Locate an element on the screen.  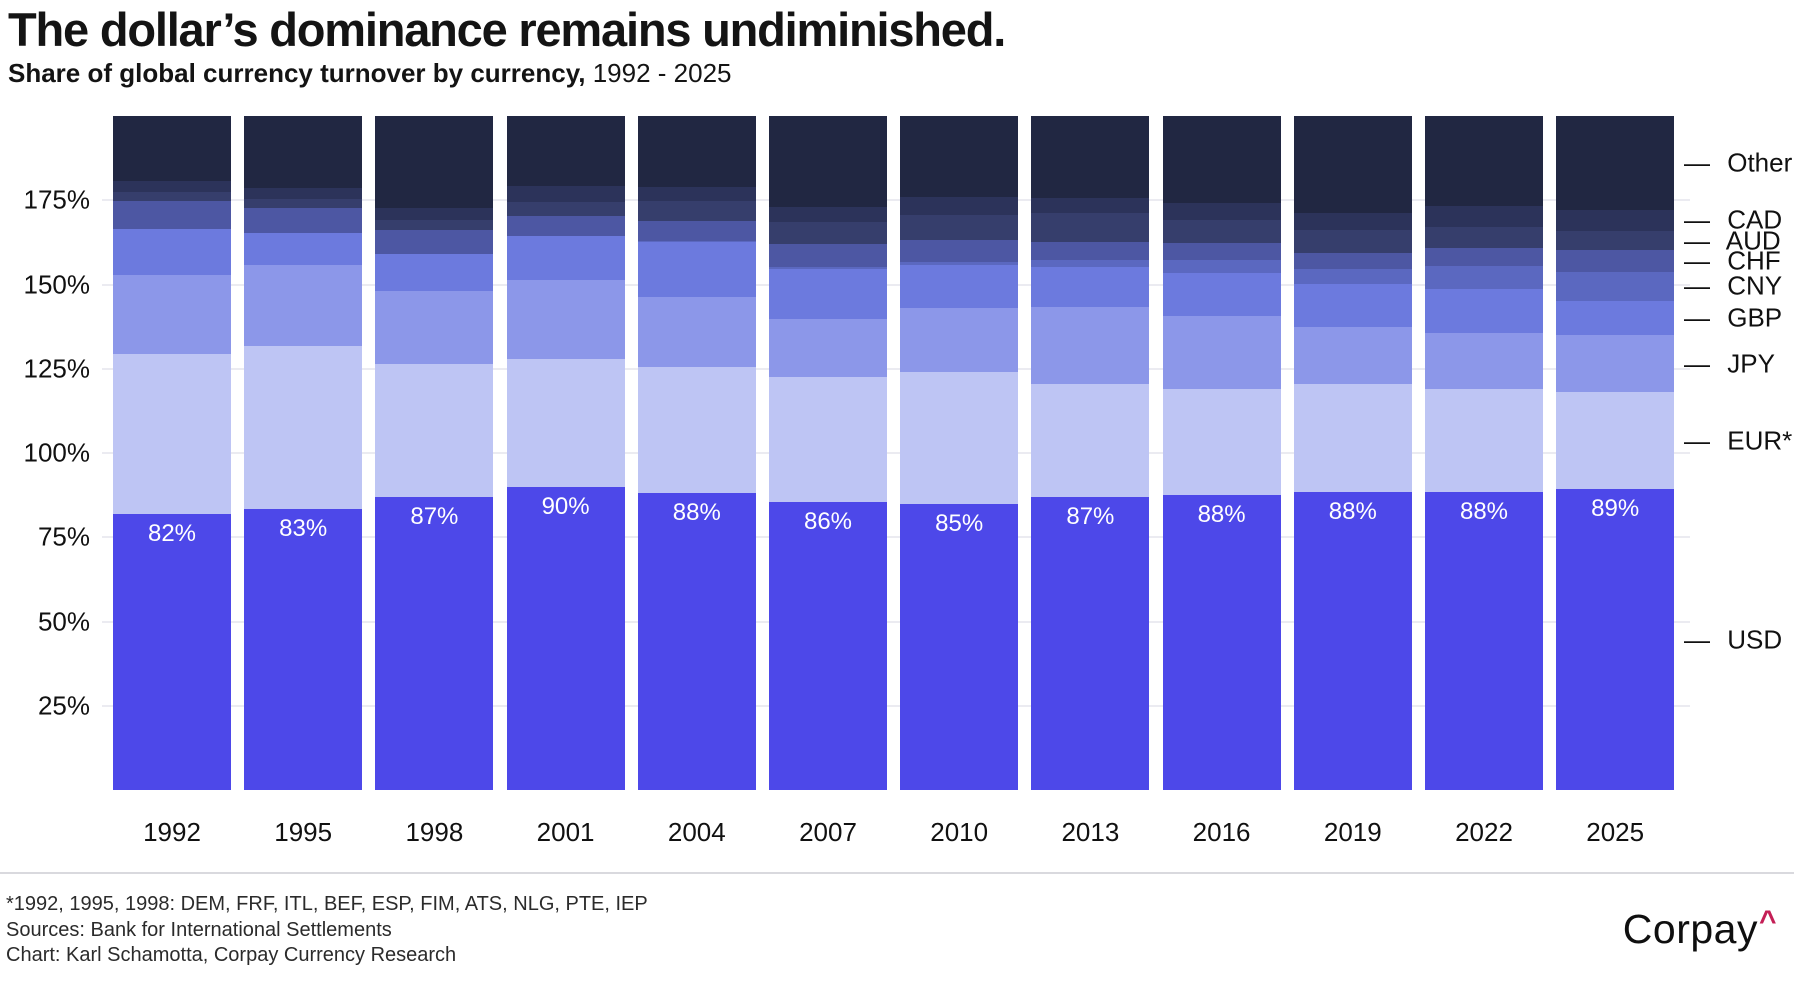
segment-CAD-2010 is located at coordinates (959, 205).